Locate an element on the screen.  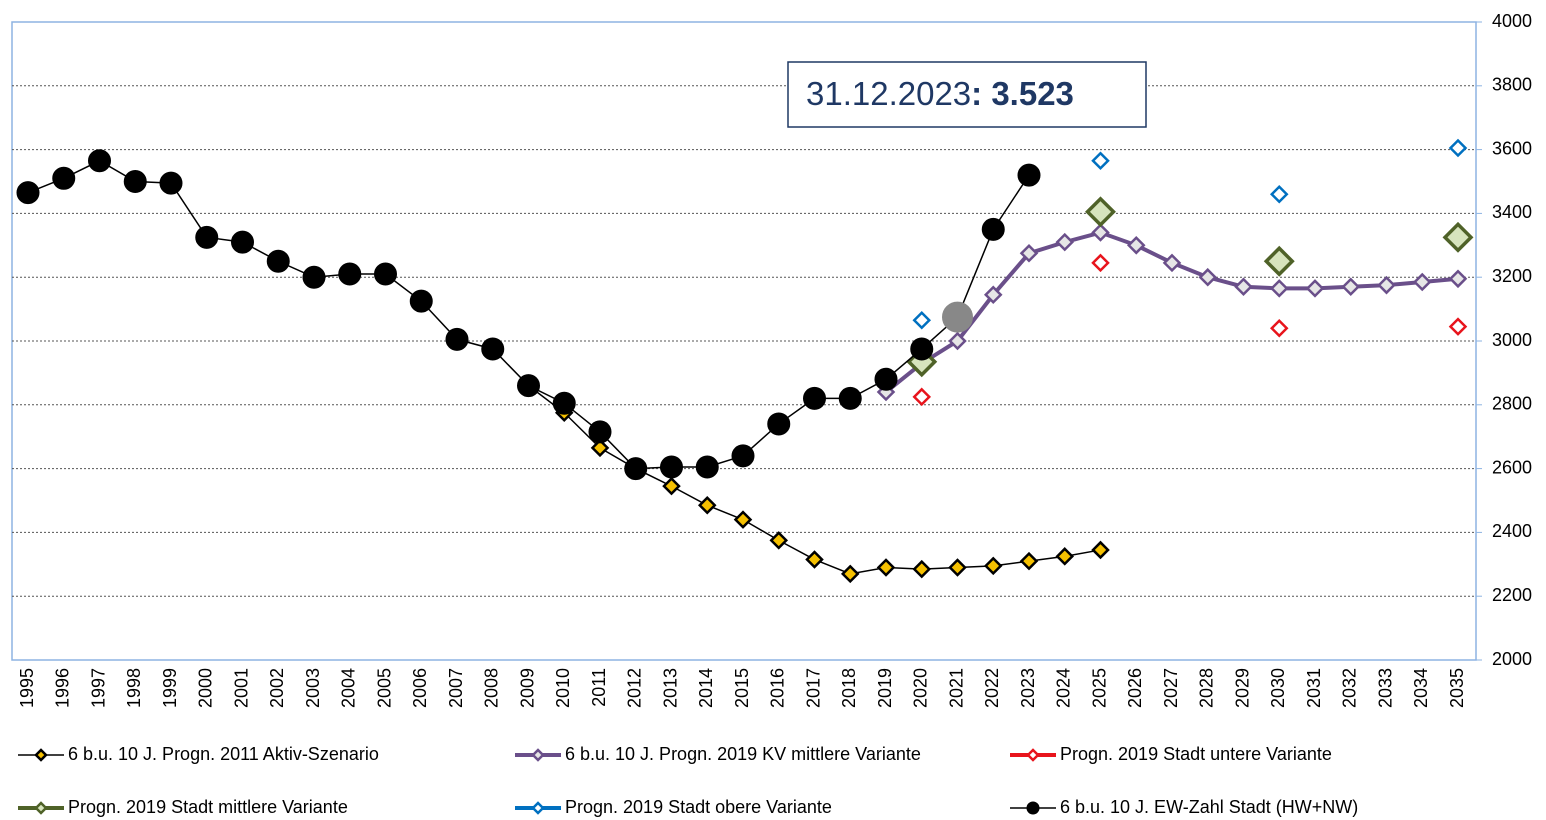
x-tick-label: 2008 is located at coordinates (492, 688).